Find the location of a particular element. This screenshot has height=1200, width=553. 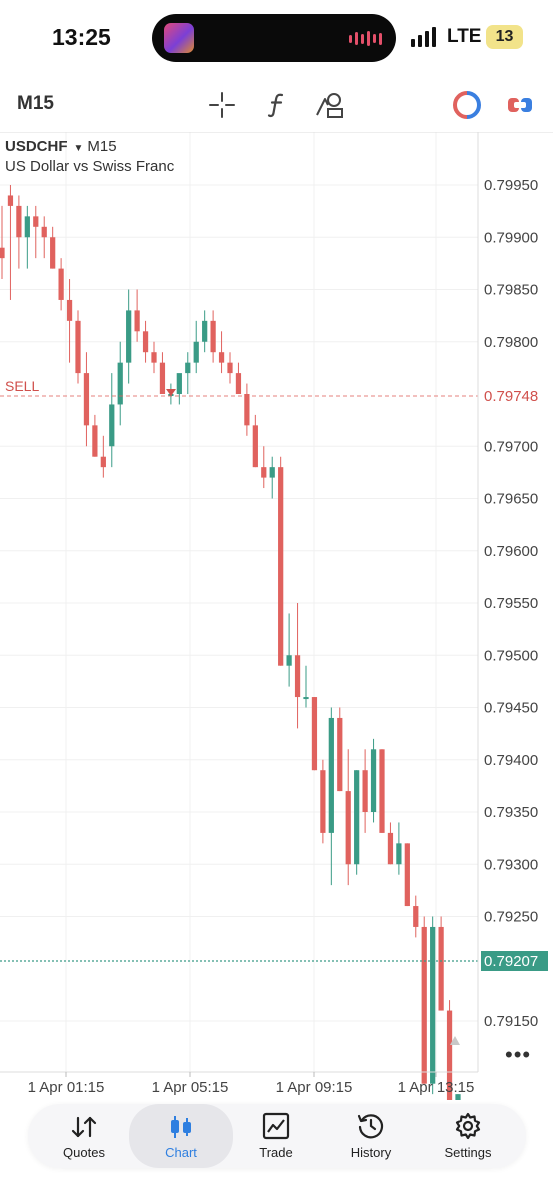

now-playing-app-icon is located at coordinates (179, 38).